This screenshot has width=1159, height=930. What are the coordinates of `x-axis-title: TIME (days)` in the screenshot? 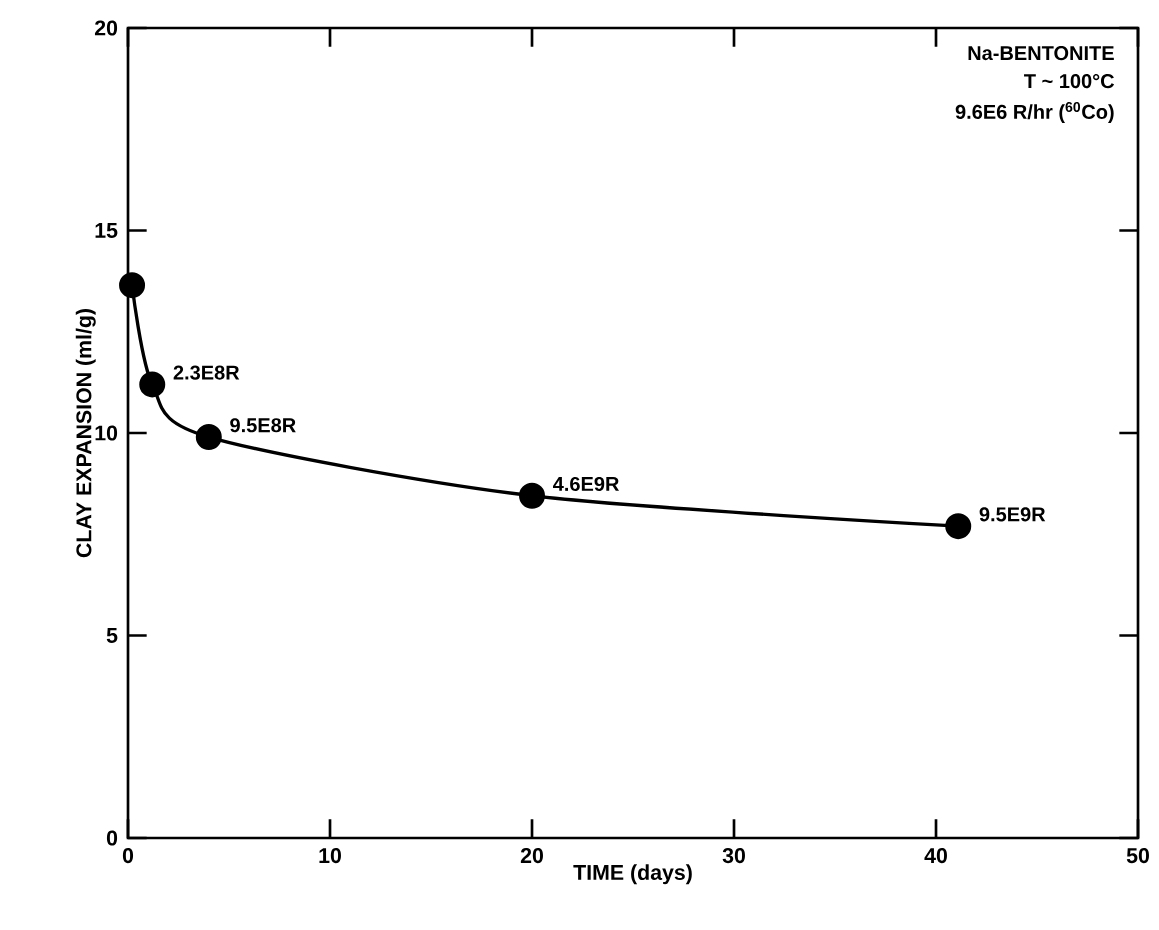 It's located at (632, 874).